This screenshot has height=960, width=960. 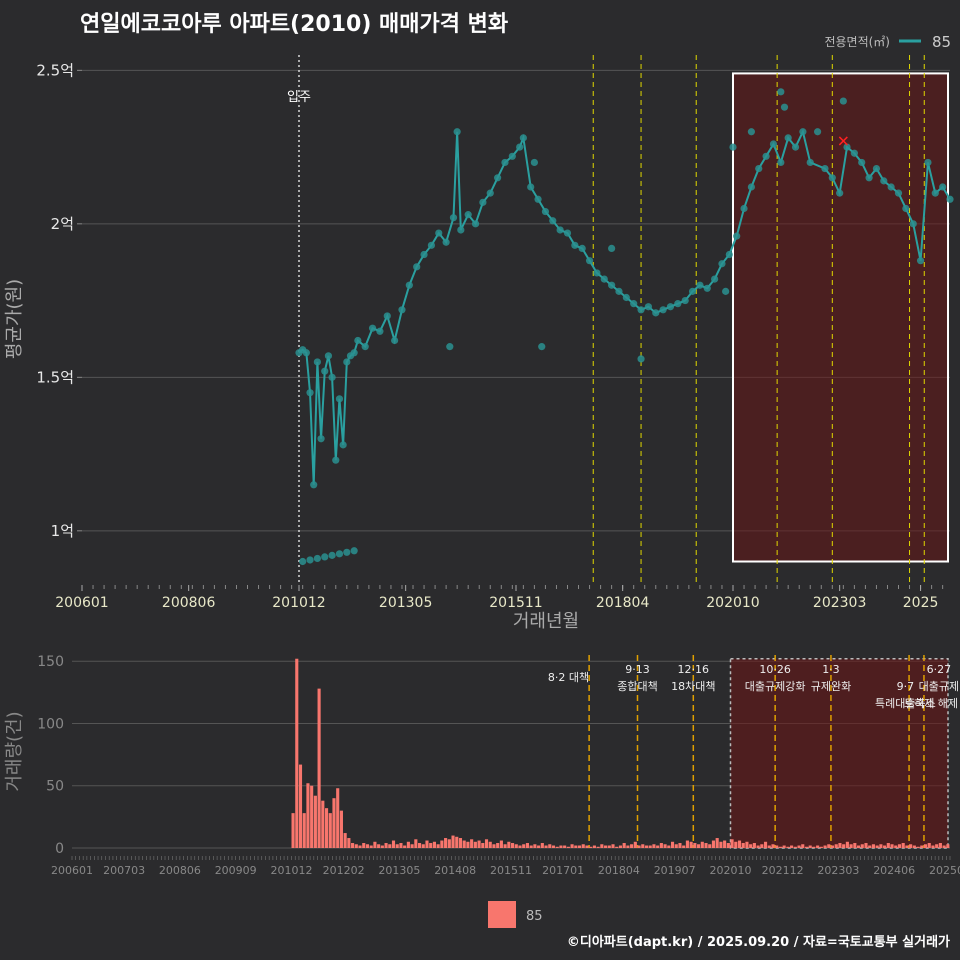 What do you see at coordinates (843, 141) in the screenshot?
I see `marker-stroke` at bounding box center [843, 141].